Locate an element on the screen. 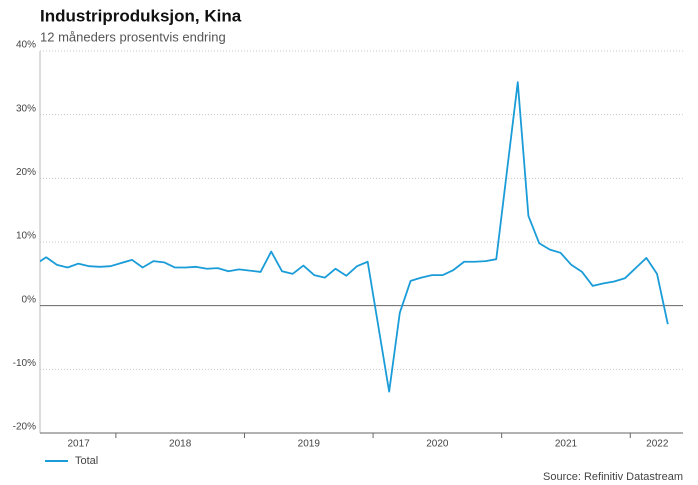 This screenshot has width=698, height=485. legend-label: Total is located at coordinates (86, 461).